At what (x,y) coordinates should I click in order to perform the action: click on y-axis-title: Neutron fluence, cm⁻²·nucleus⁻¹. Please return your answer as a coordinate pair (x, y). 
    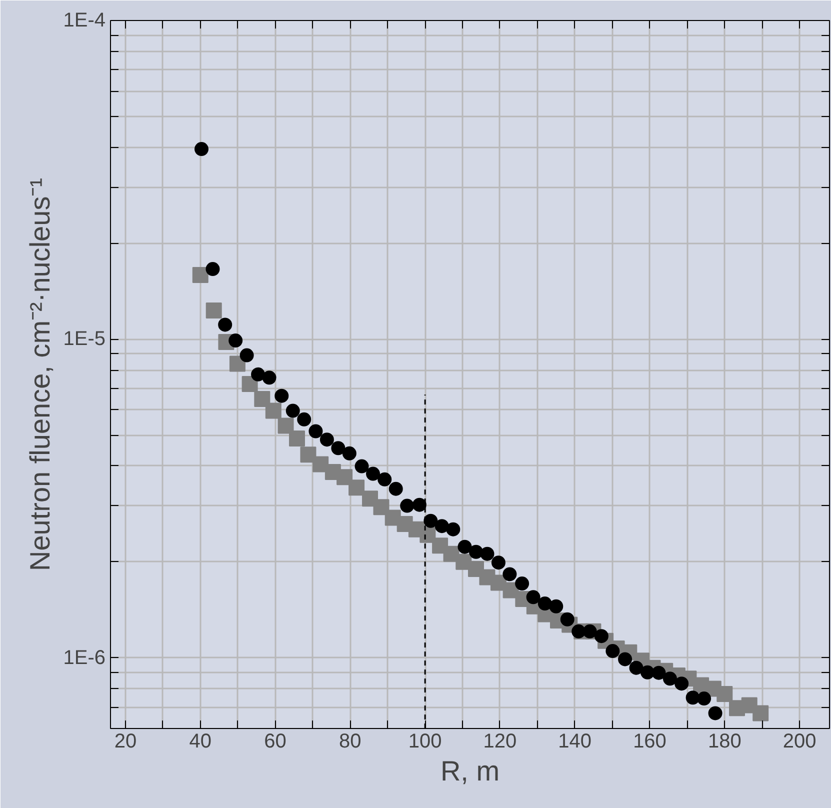
    Looking at the image, I should click on (40, 375).